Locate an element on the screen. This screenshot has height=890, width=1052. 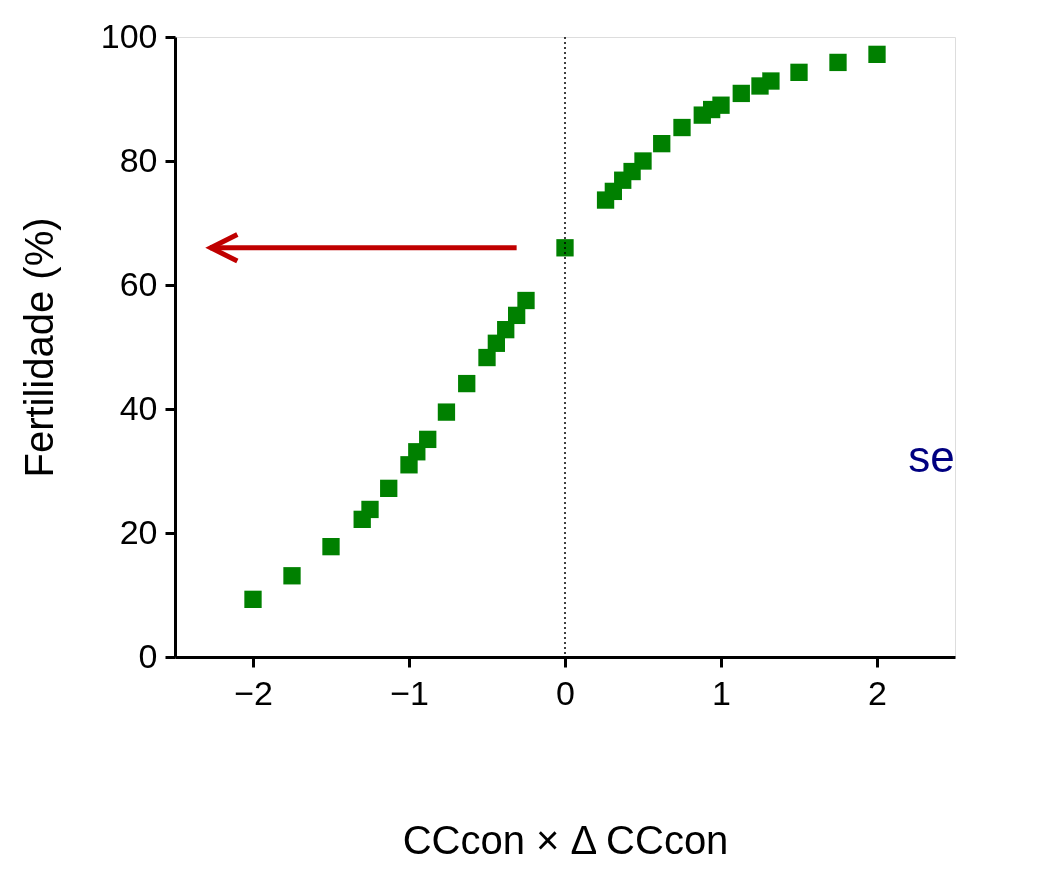
x-axis-title: CCcon × Δ CCcon is located at coordinates (565, 839).